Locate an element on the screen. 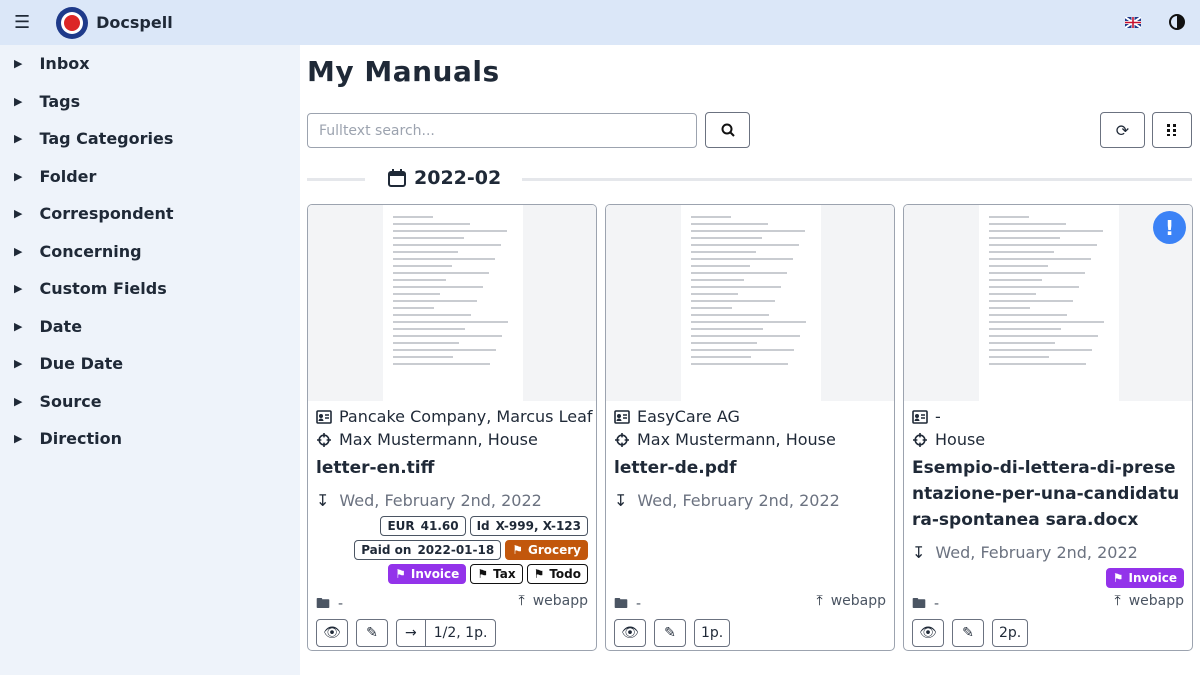 The height and width of the screenshot is (675, 1200). card-actions: 👁 ✎ 1p. is located at coordinates (672, 633).